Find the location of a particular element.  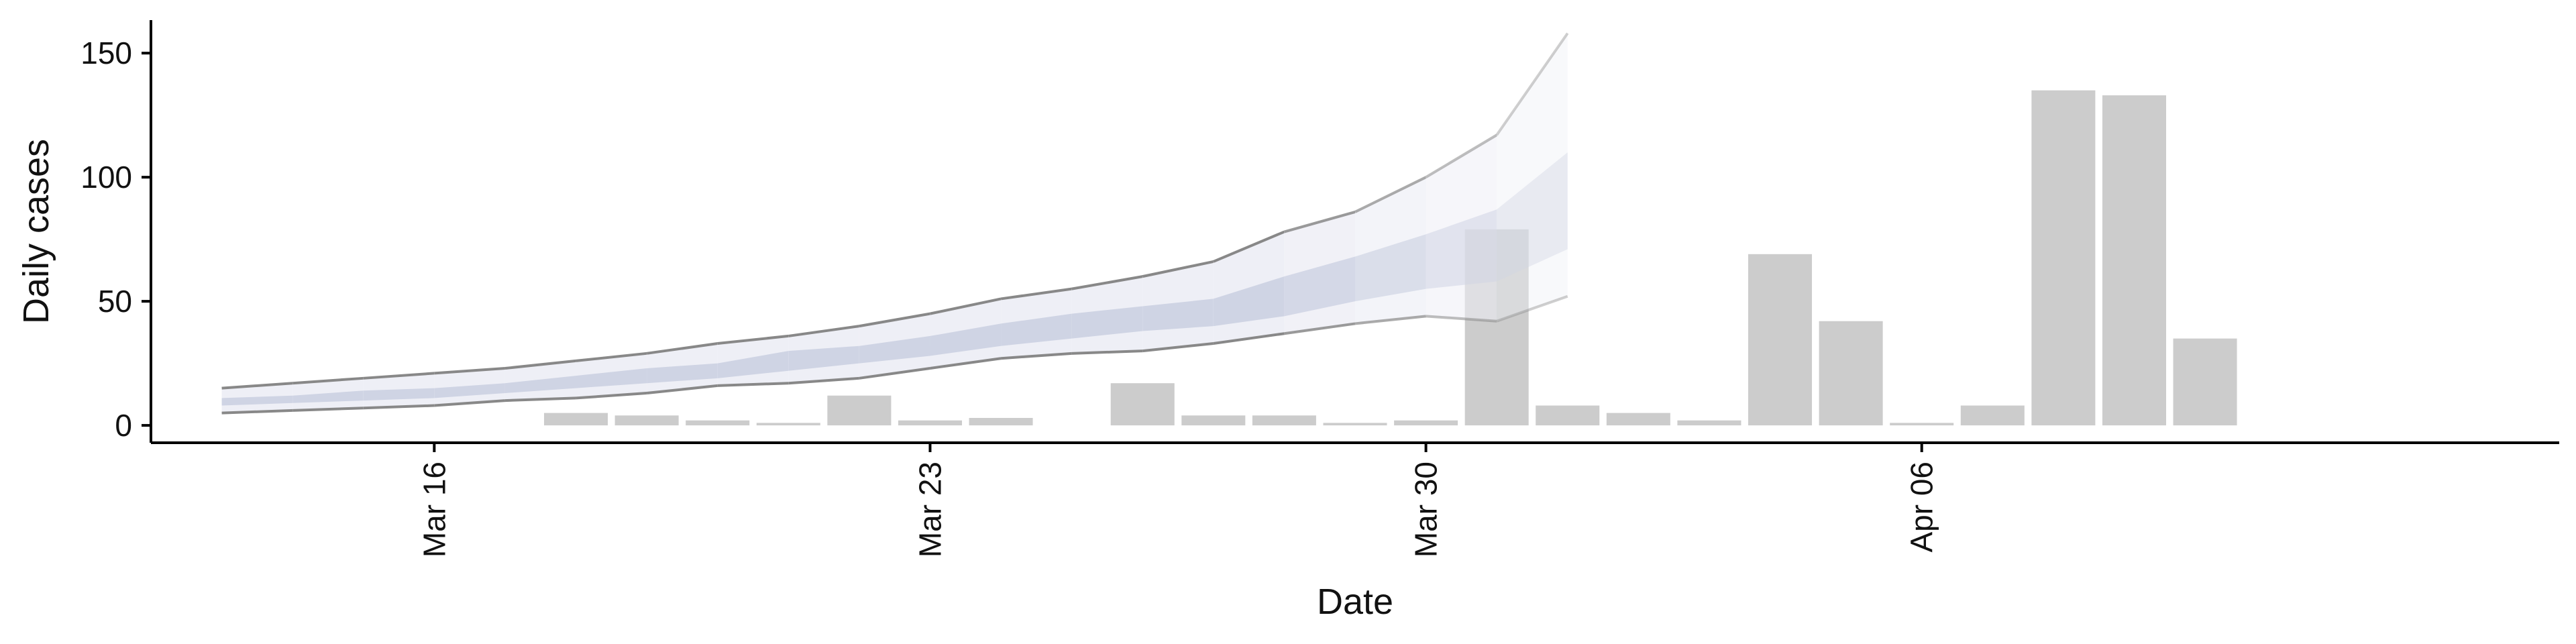

x-tick-label-2020-03-30: Mar 30 is located at coordinates (1426, 509).